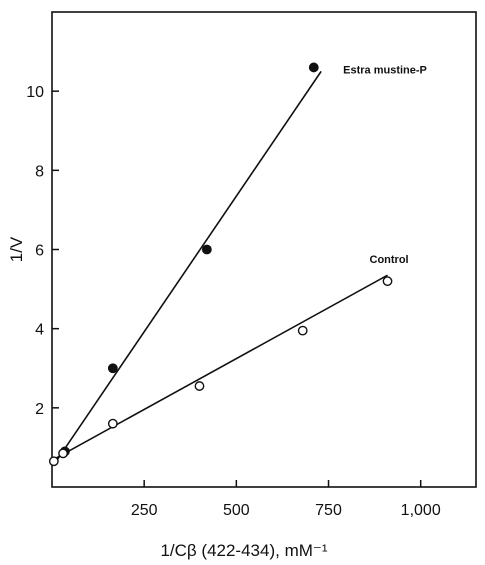 The height and width of the screenshot is (565, 485). What do you see at coordinates (385, 70) in the screenshot?
I see `series-label-estramustine: Estra mustine-P` at bounding box center [385, 70].